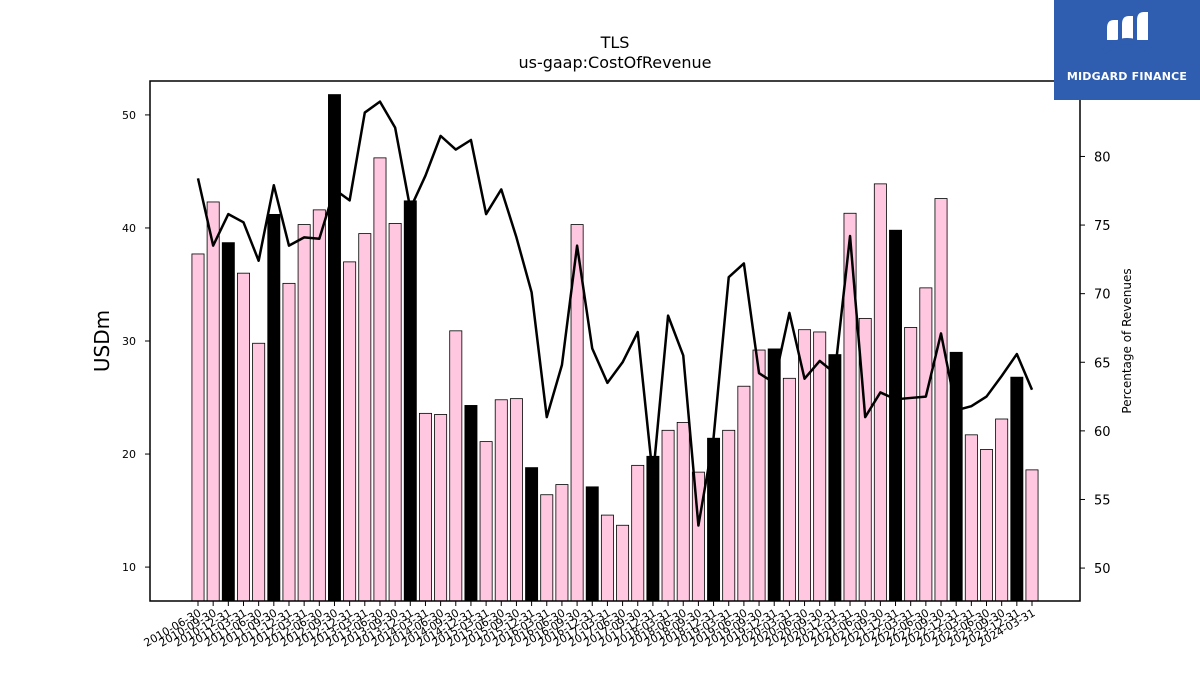 This screenshot has height=675, width=1200. Describe the element at coordinates (1102, 226) in the screenshot. I see `y2-tick-label: 75` at that location.